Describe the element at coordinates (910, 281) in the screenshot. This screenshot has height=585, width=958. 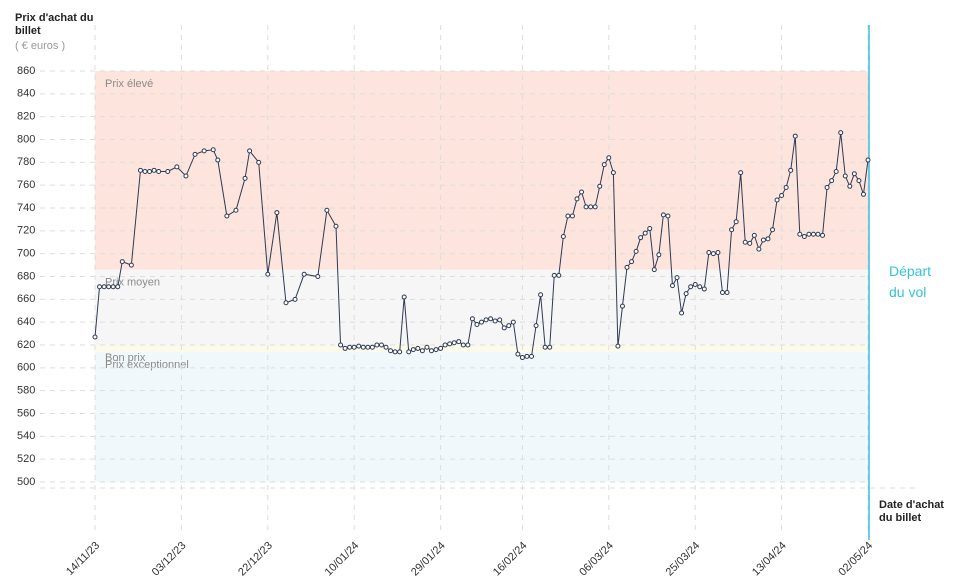
I see `departure-label: Départ du vol` at that location.